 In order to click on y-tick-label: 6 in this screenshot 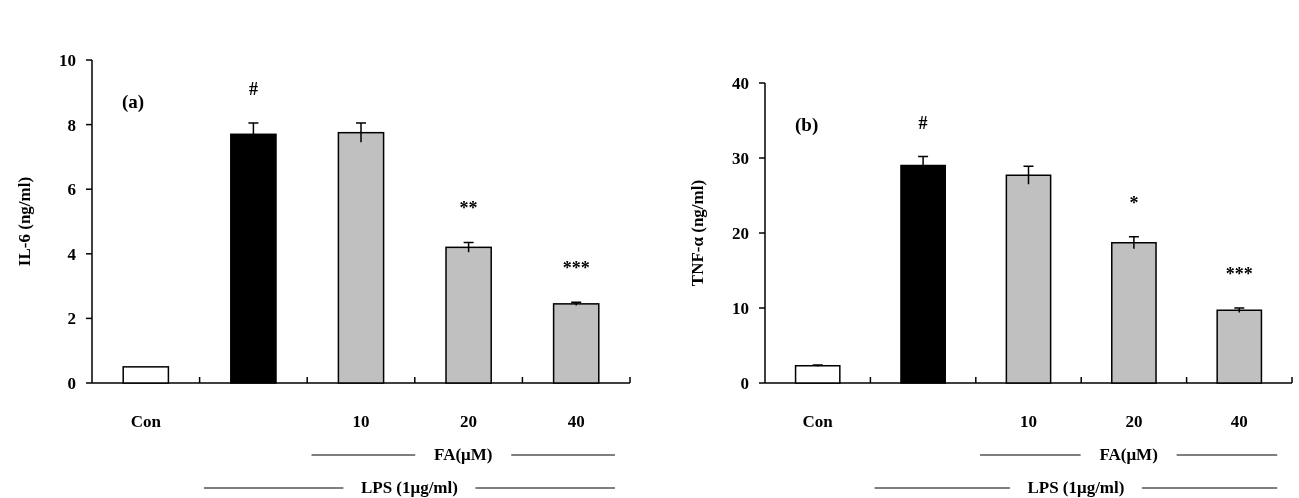, I will do `click(71, 190)`.